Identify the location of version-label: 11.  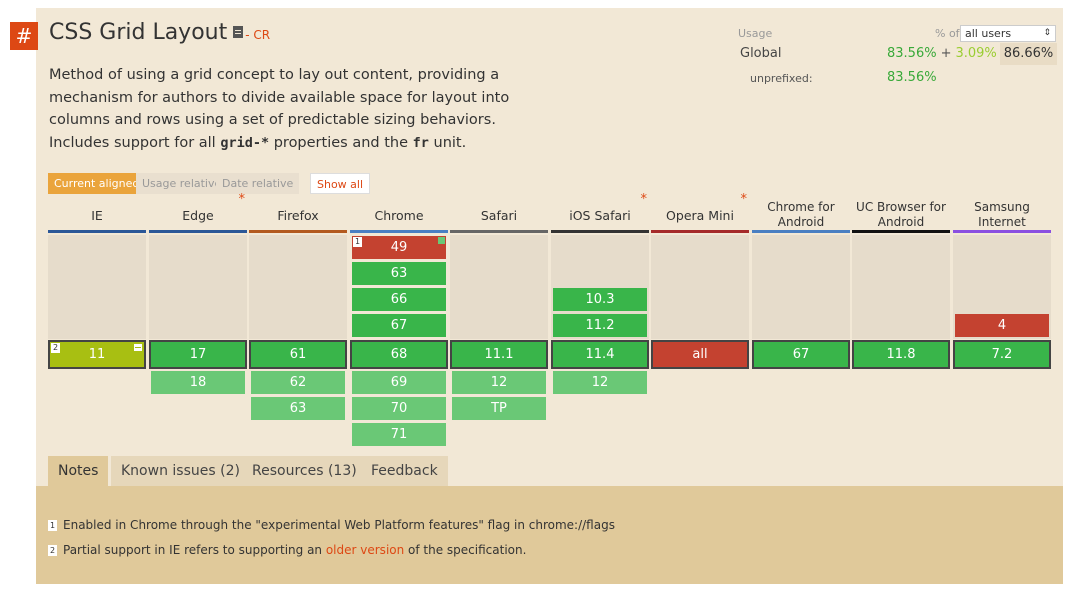
(97, 354).